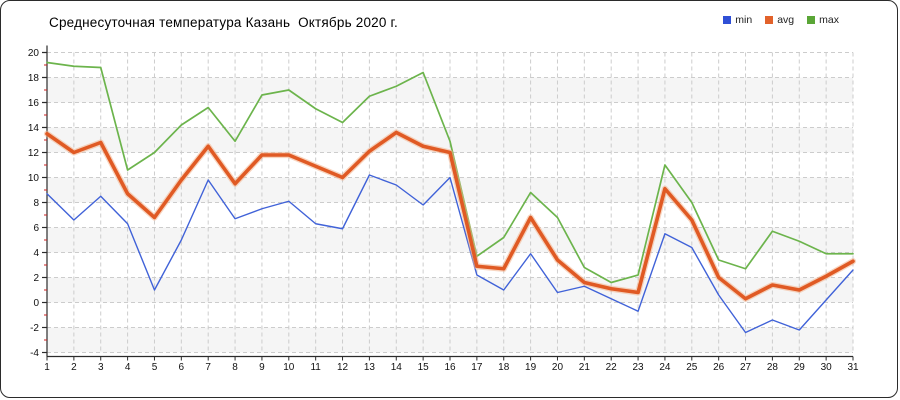 This screenshot has height=400, width=900. I want to click on legend-item-avg: avg, so click(779, 20).